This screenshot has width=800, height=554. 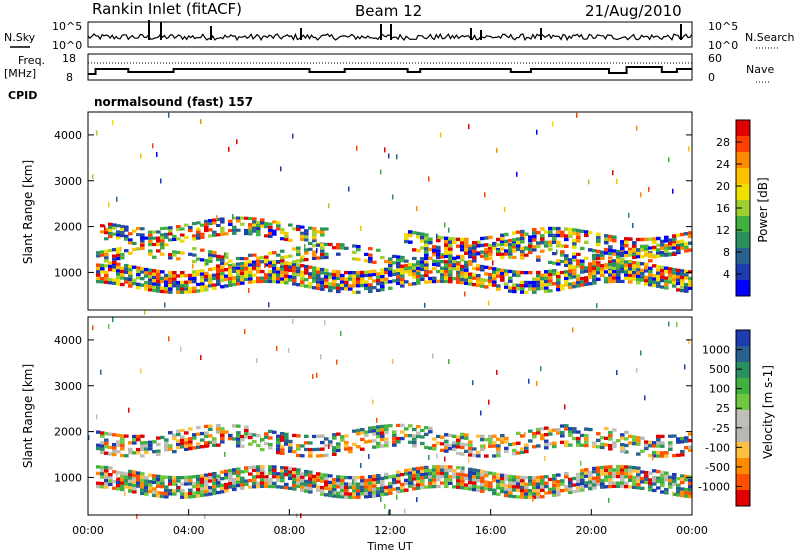 What do you see at coordinates (20, 37) in the screenshot?
I see `nsky-label: N.Sky` at bounding box center [20, 37].